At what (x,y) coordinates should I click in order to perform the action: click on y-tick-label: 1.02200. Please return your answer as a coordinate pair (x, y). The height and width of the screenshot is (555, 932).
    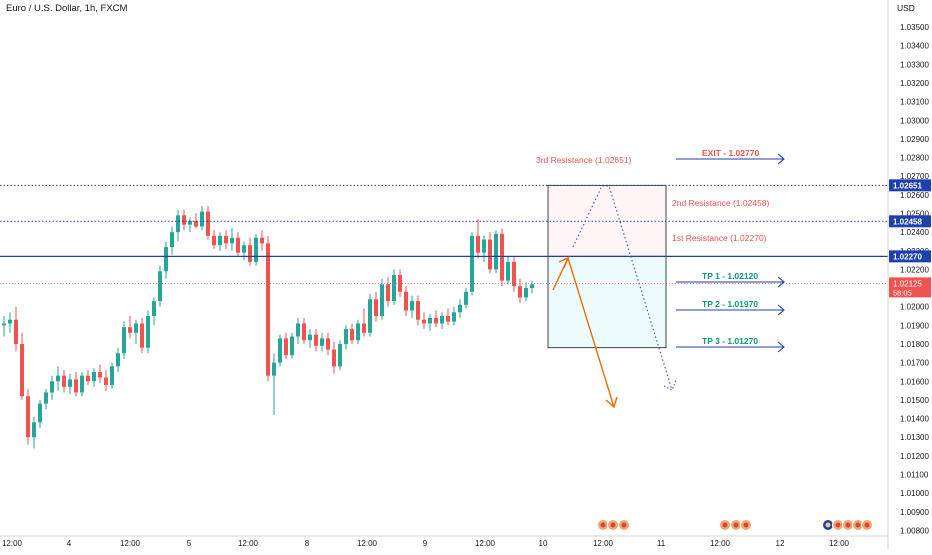
    Looking at the image, I should click on (914, 269).